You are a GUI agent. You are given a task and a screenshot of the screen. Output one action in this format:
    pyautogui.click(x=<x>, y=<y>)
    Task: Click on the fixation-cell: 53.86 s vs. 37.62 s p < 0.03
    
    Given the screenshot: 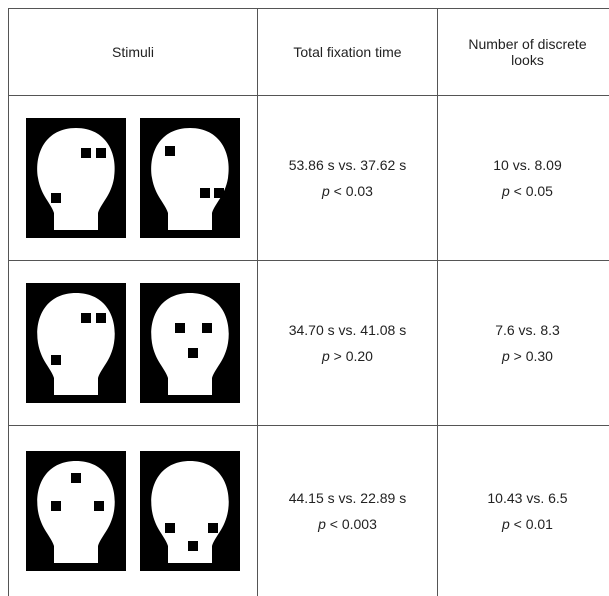 What is the action you would take?
    pyautogui.click(x=347, y=178)
    